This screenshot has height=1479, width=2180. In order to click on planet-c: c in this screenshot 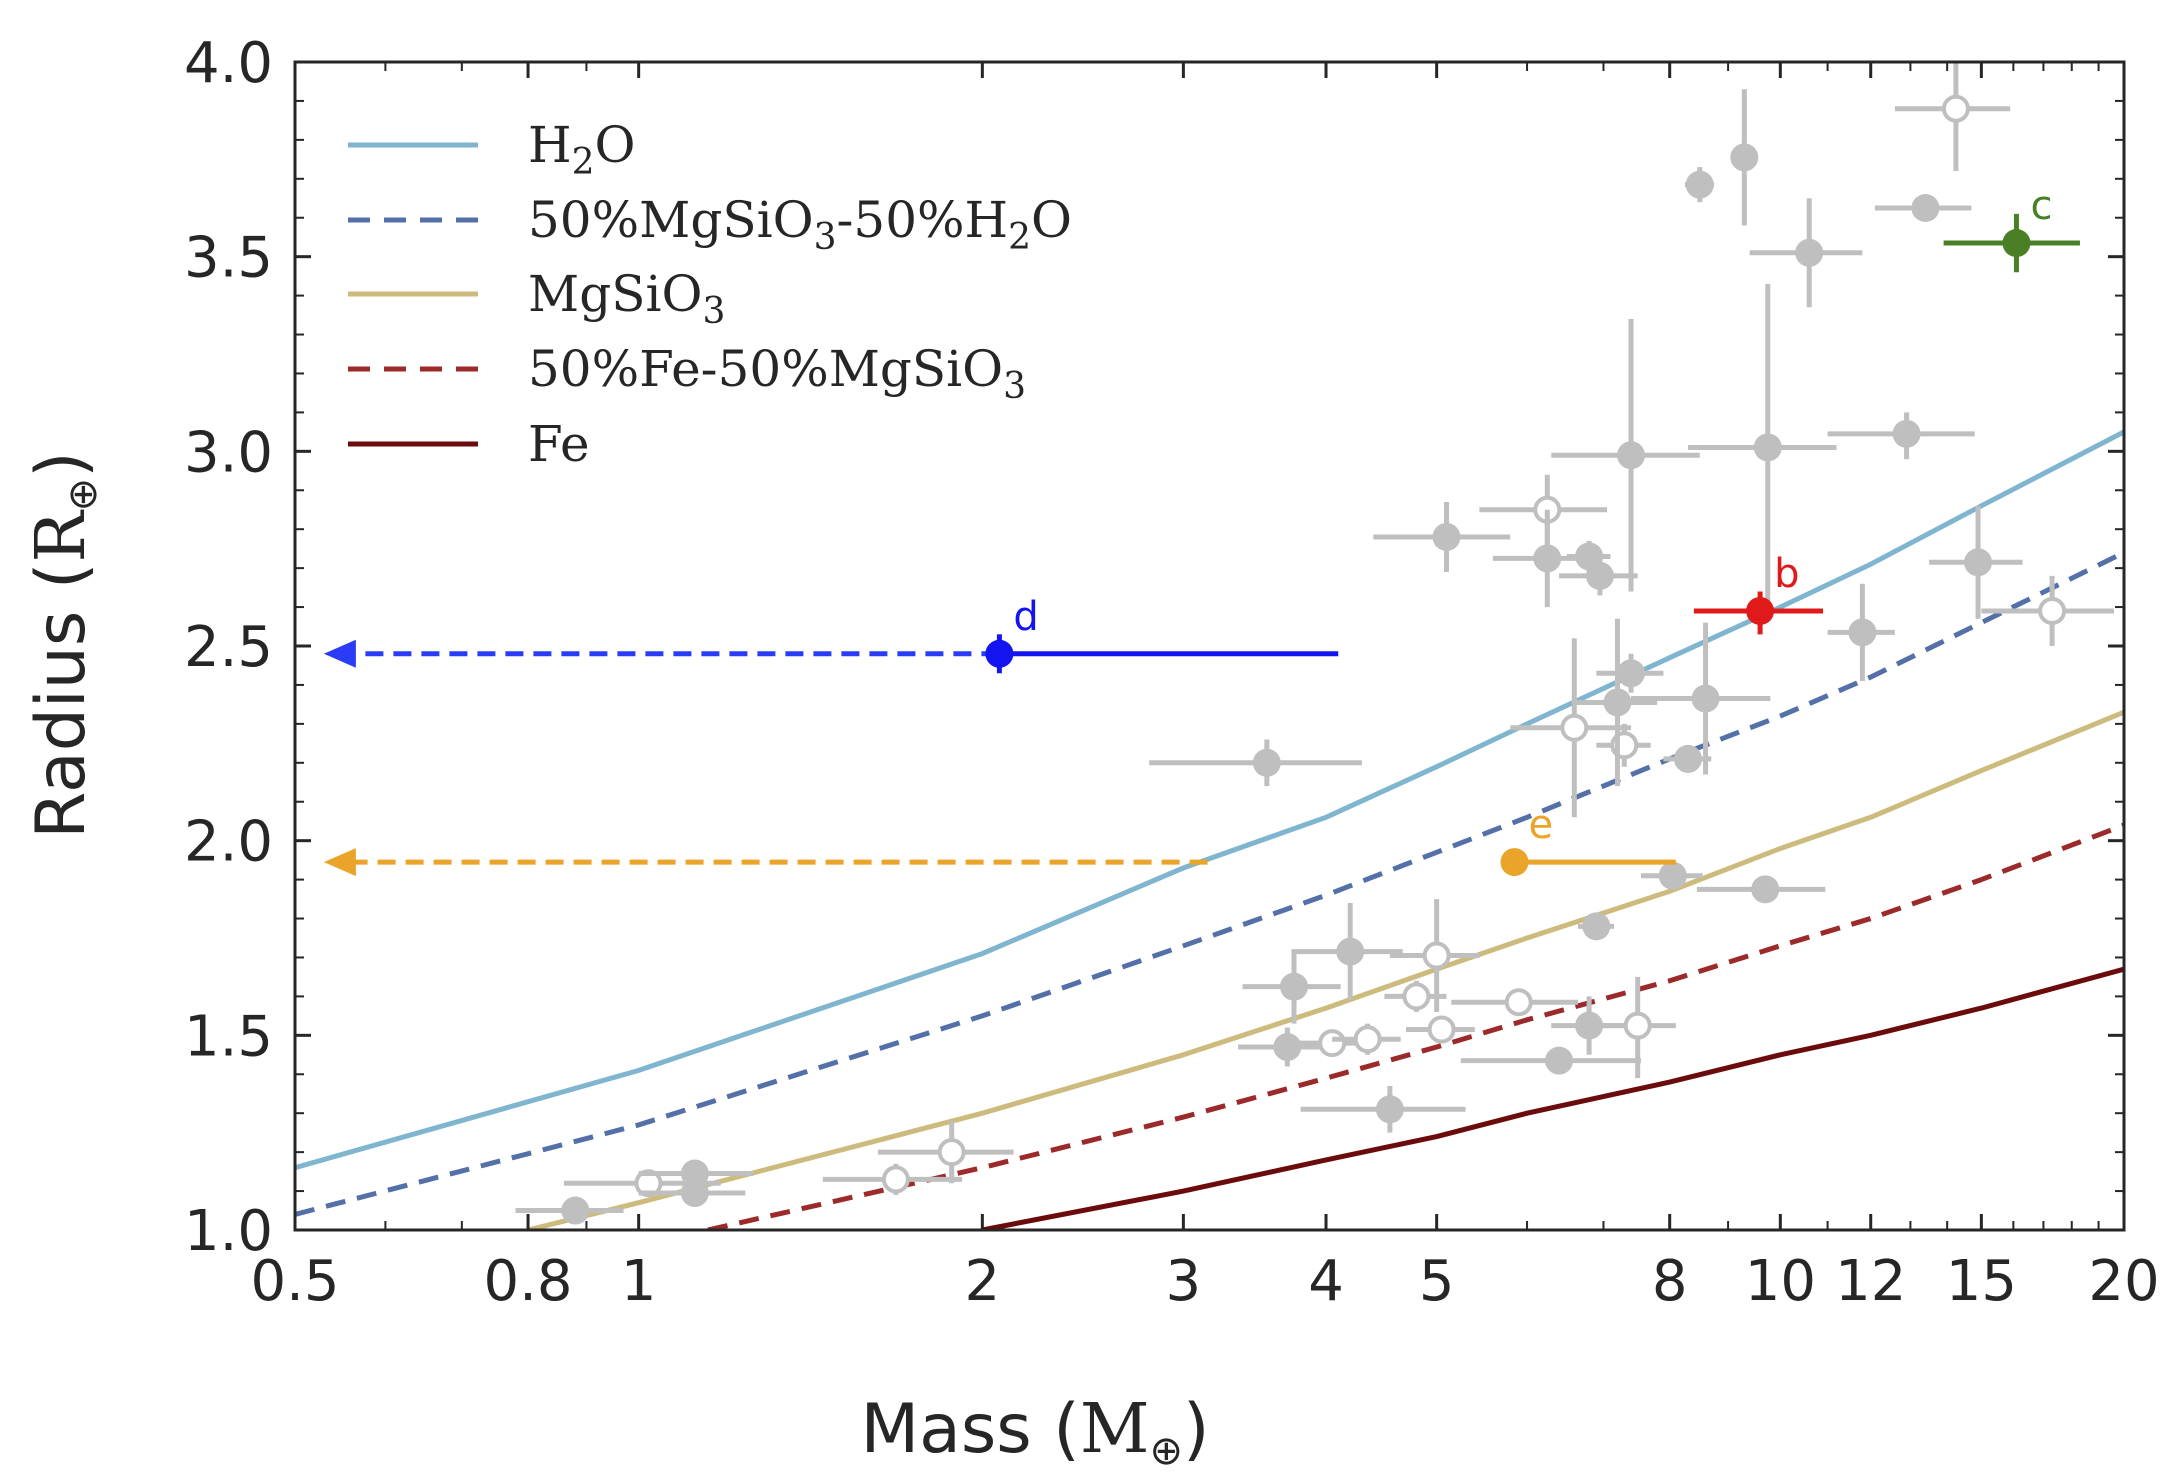, I will do `click(2011, 228)`.